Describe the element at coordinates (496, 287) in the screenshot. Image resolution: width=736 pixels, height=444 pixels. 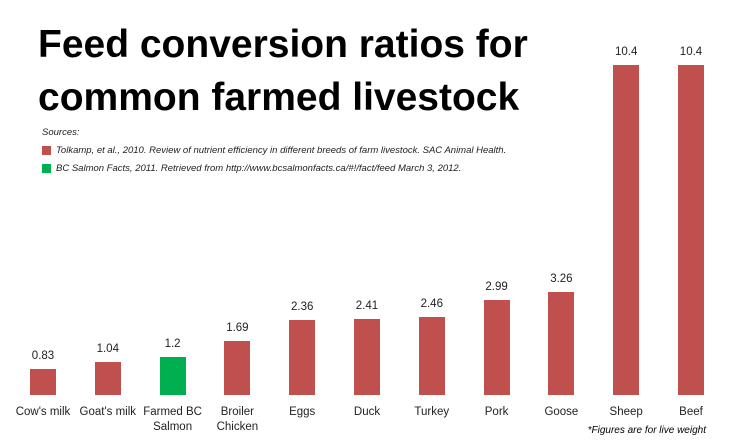
I see `value-label: 2.99` at that location.